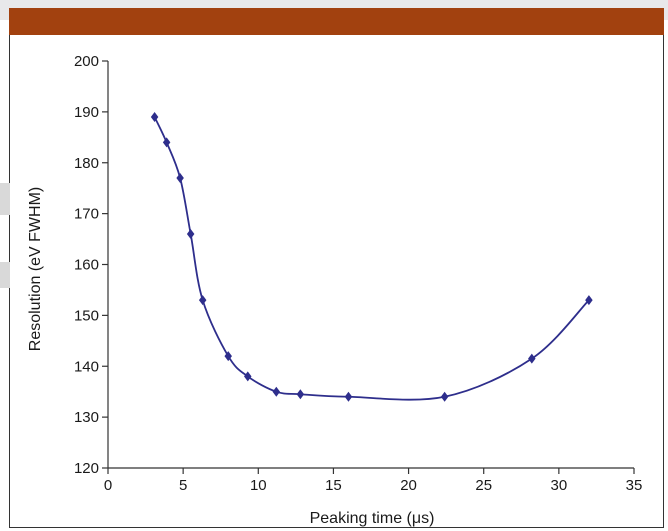 The height and width of the screenshot is (531, 668). Describe the element at coordinates (373, 480) in the screenshot. I see `x-axis: 0 5 10 15 20 25 30 35` at that location.